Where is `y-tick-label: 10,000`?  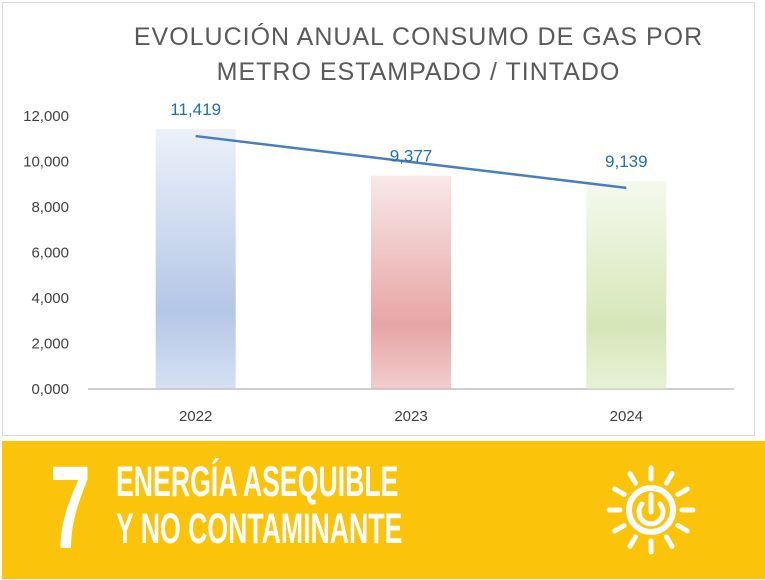 y-tick-label: 10,000 is located at coordinates (46, 162).